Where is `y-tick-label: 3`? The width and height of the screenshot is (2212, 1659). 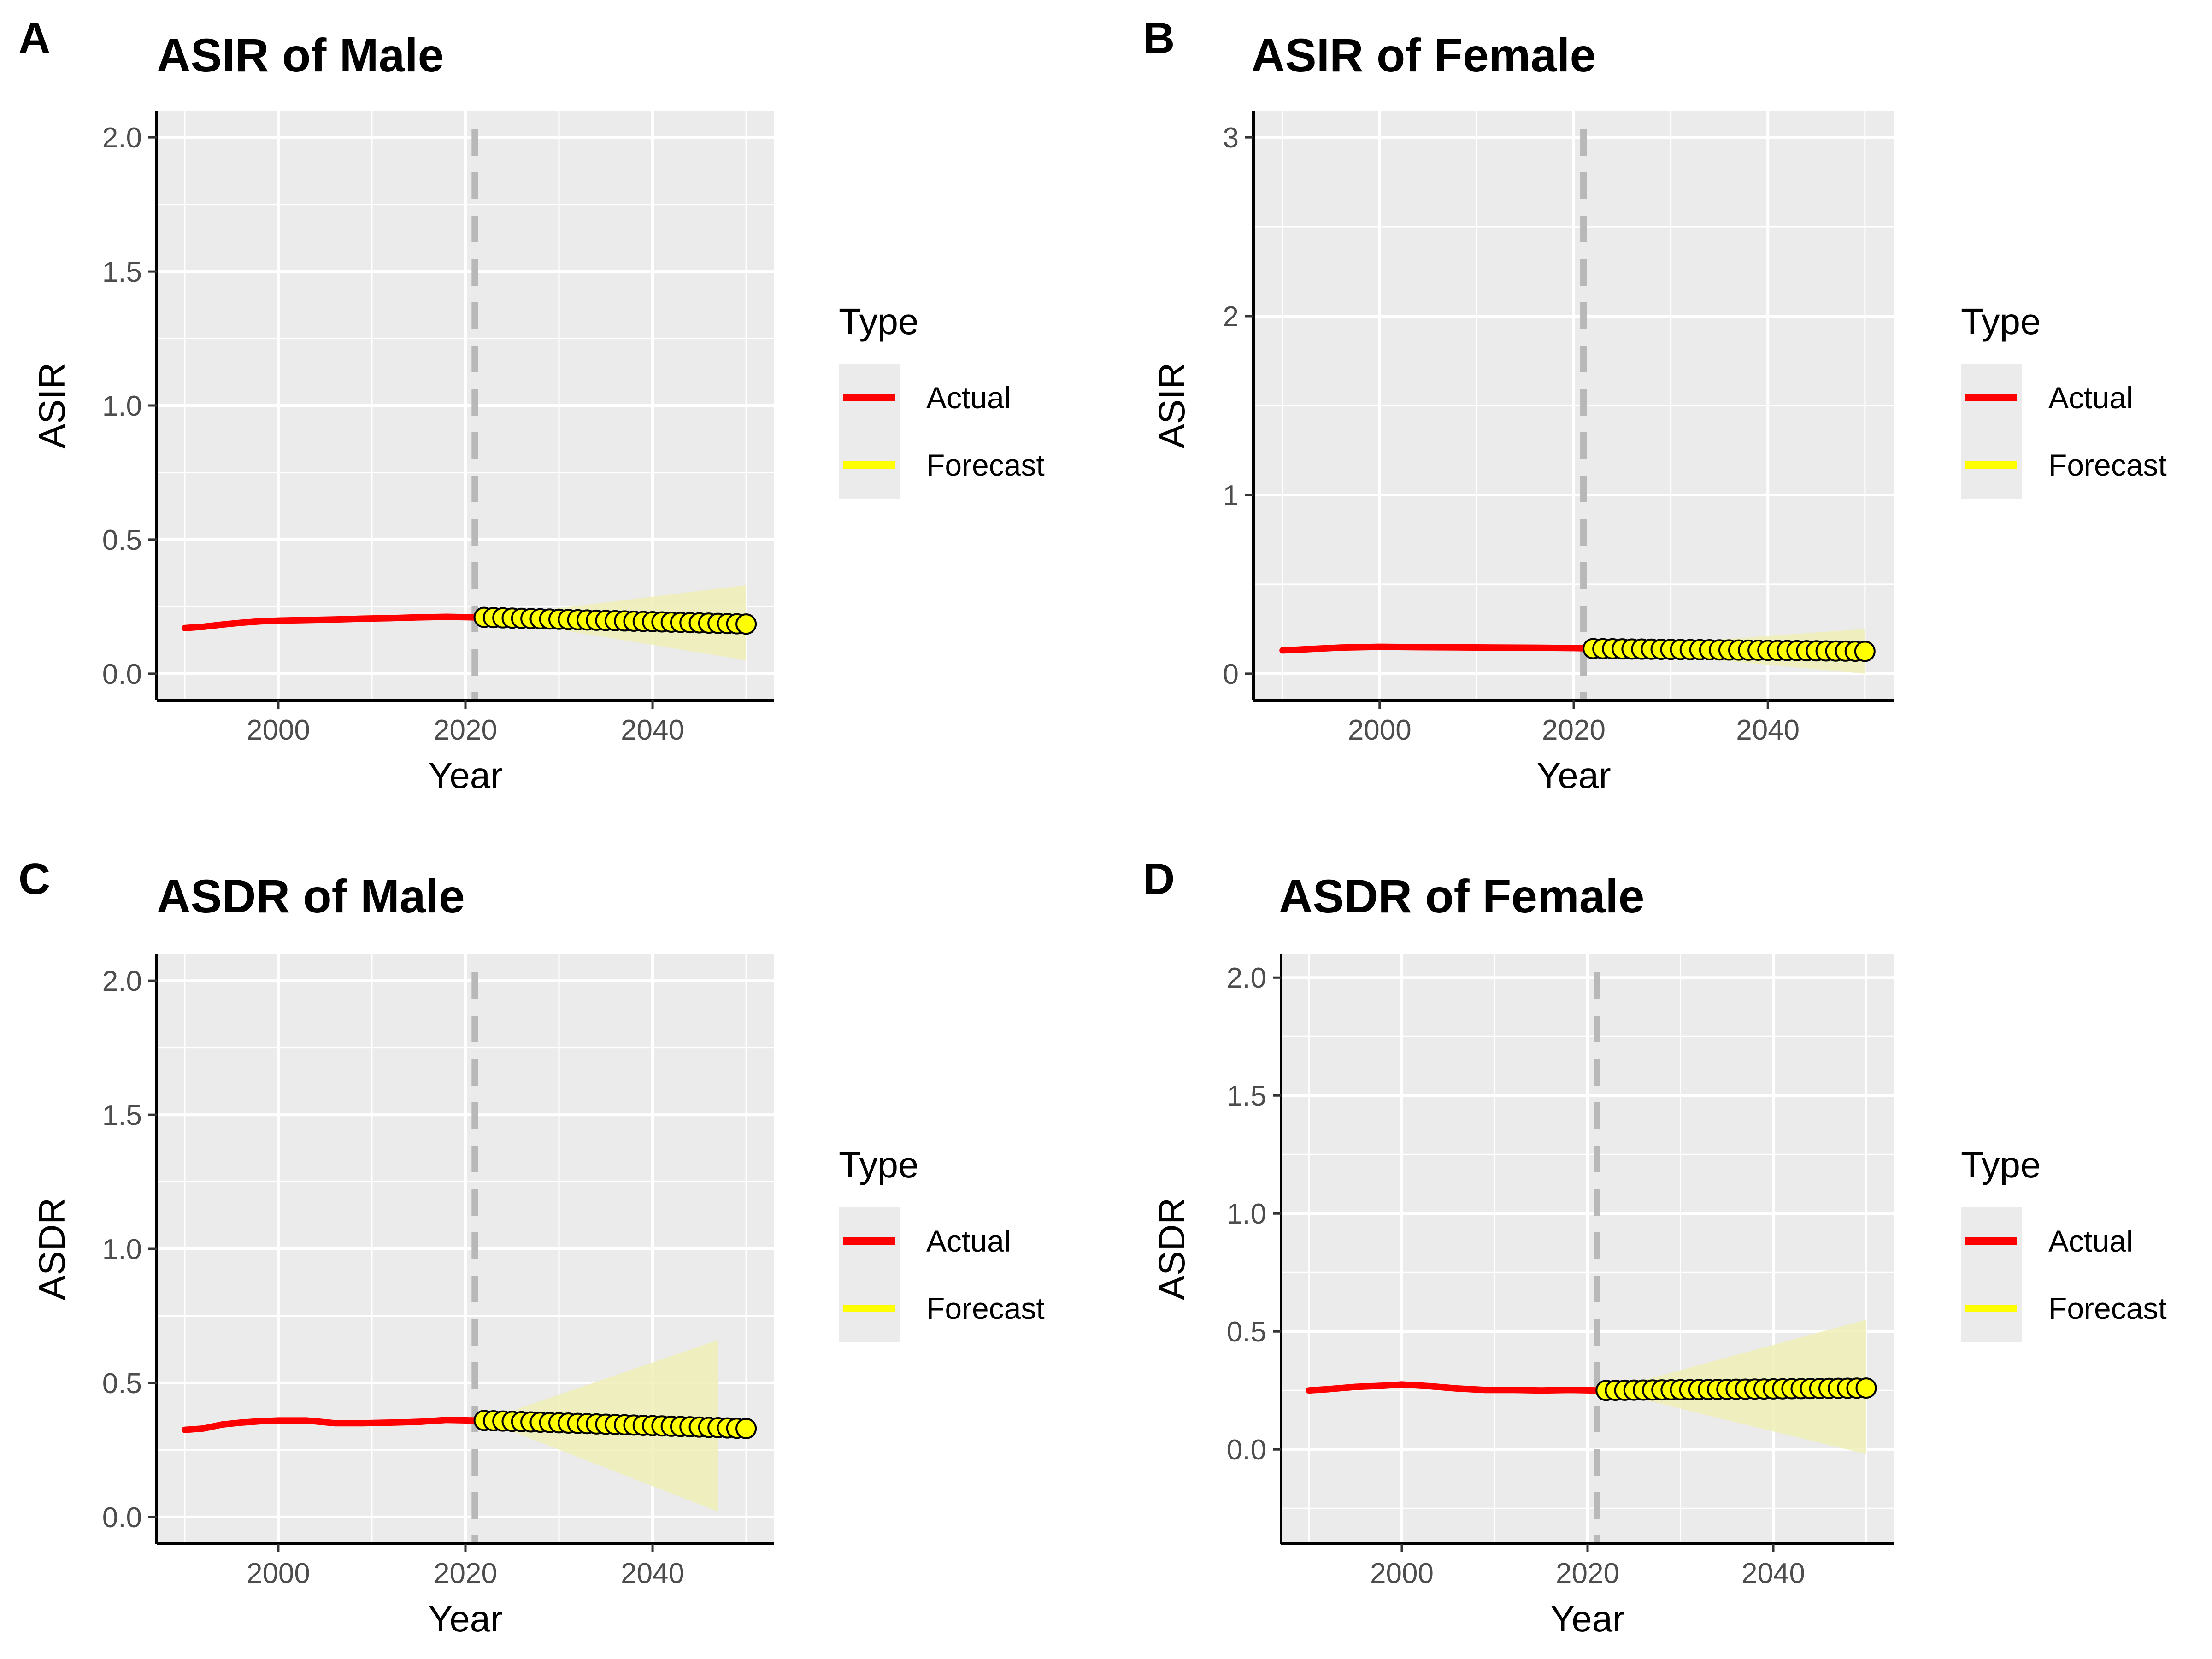
y-tick-label: 3 is located at coordinates (1231, 138).